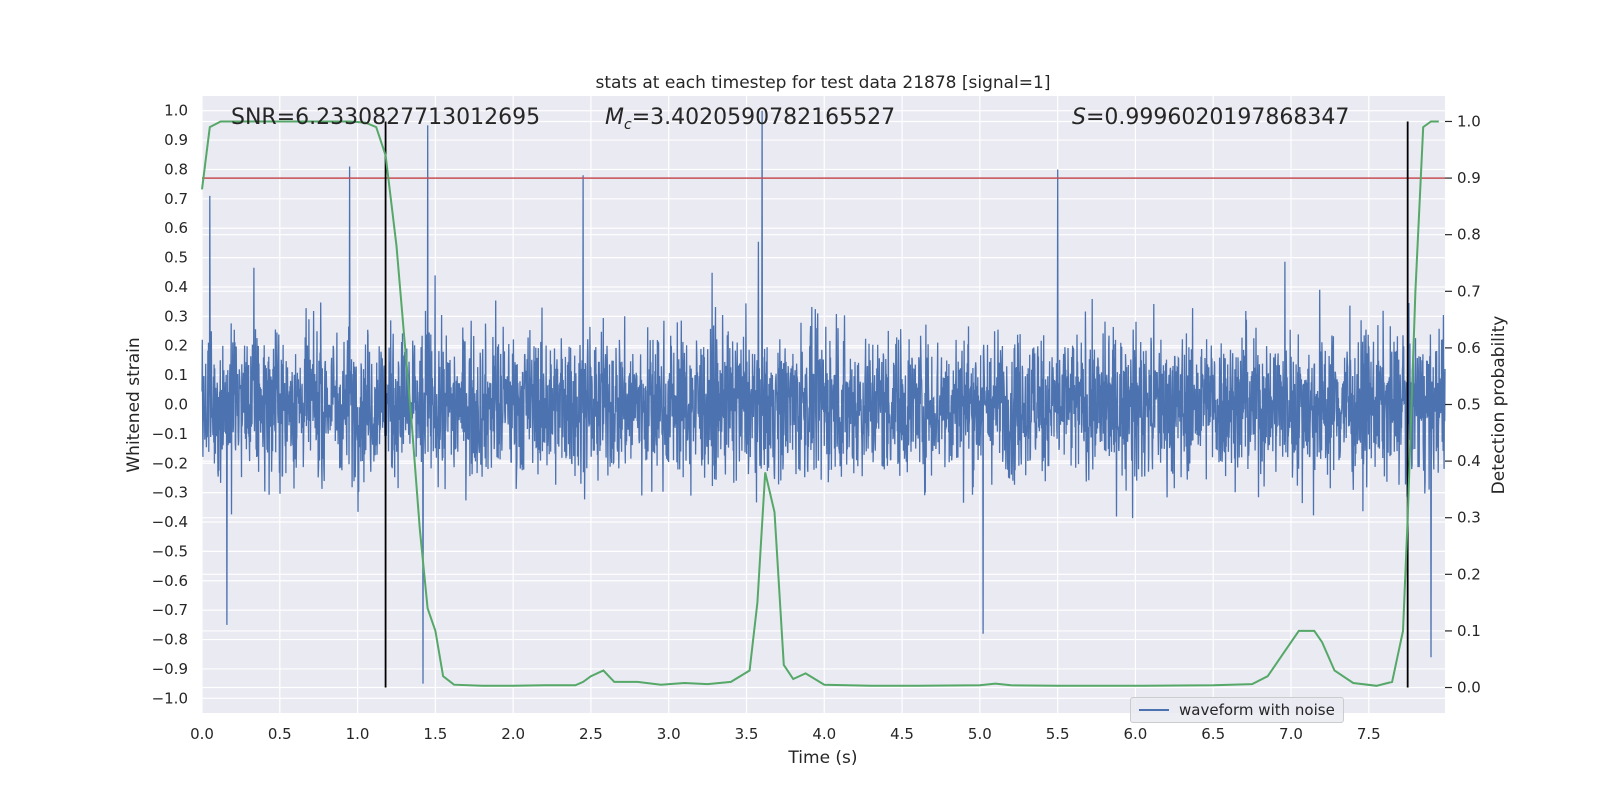  Describe the element at coordinates (358, 734) in the screenshot. I see `x-tick-label-2: 1.0` at that location.